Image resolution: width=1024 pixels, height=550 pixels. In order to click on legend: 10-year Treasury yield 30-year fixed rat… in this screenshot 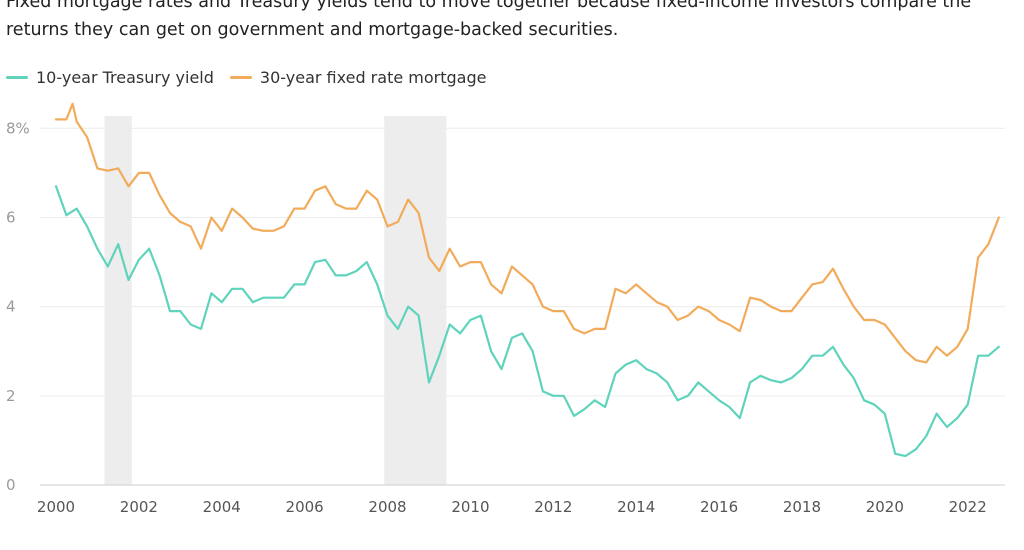, I will do `click(254, 77)`.